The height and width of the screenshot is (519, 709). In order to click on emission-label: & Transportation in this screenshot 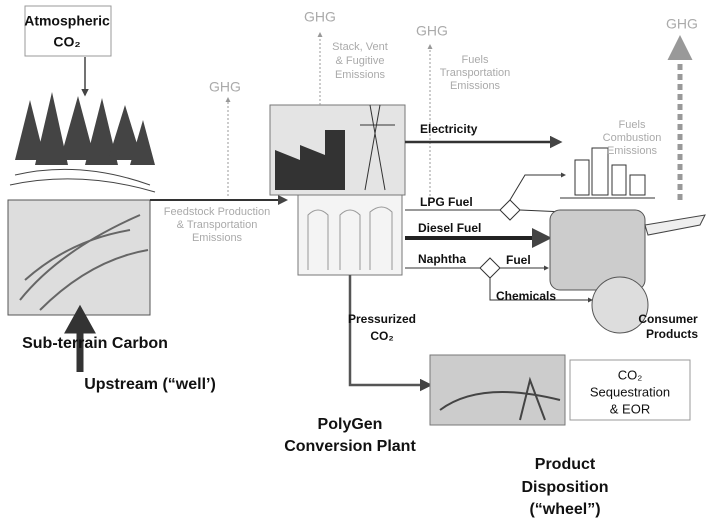, I will do `click(217, 225)`.